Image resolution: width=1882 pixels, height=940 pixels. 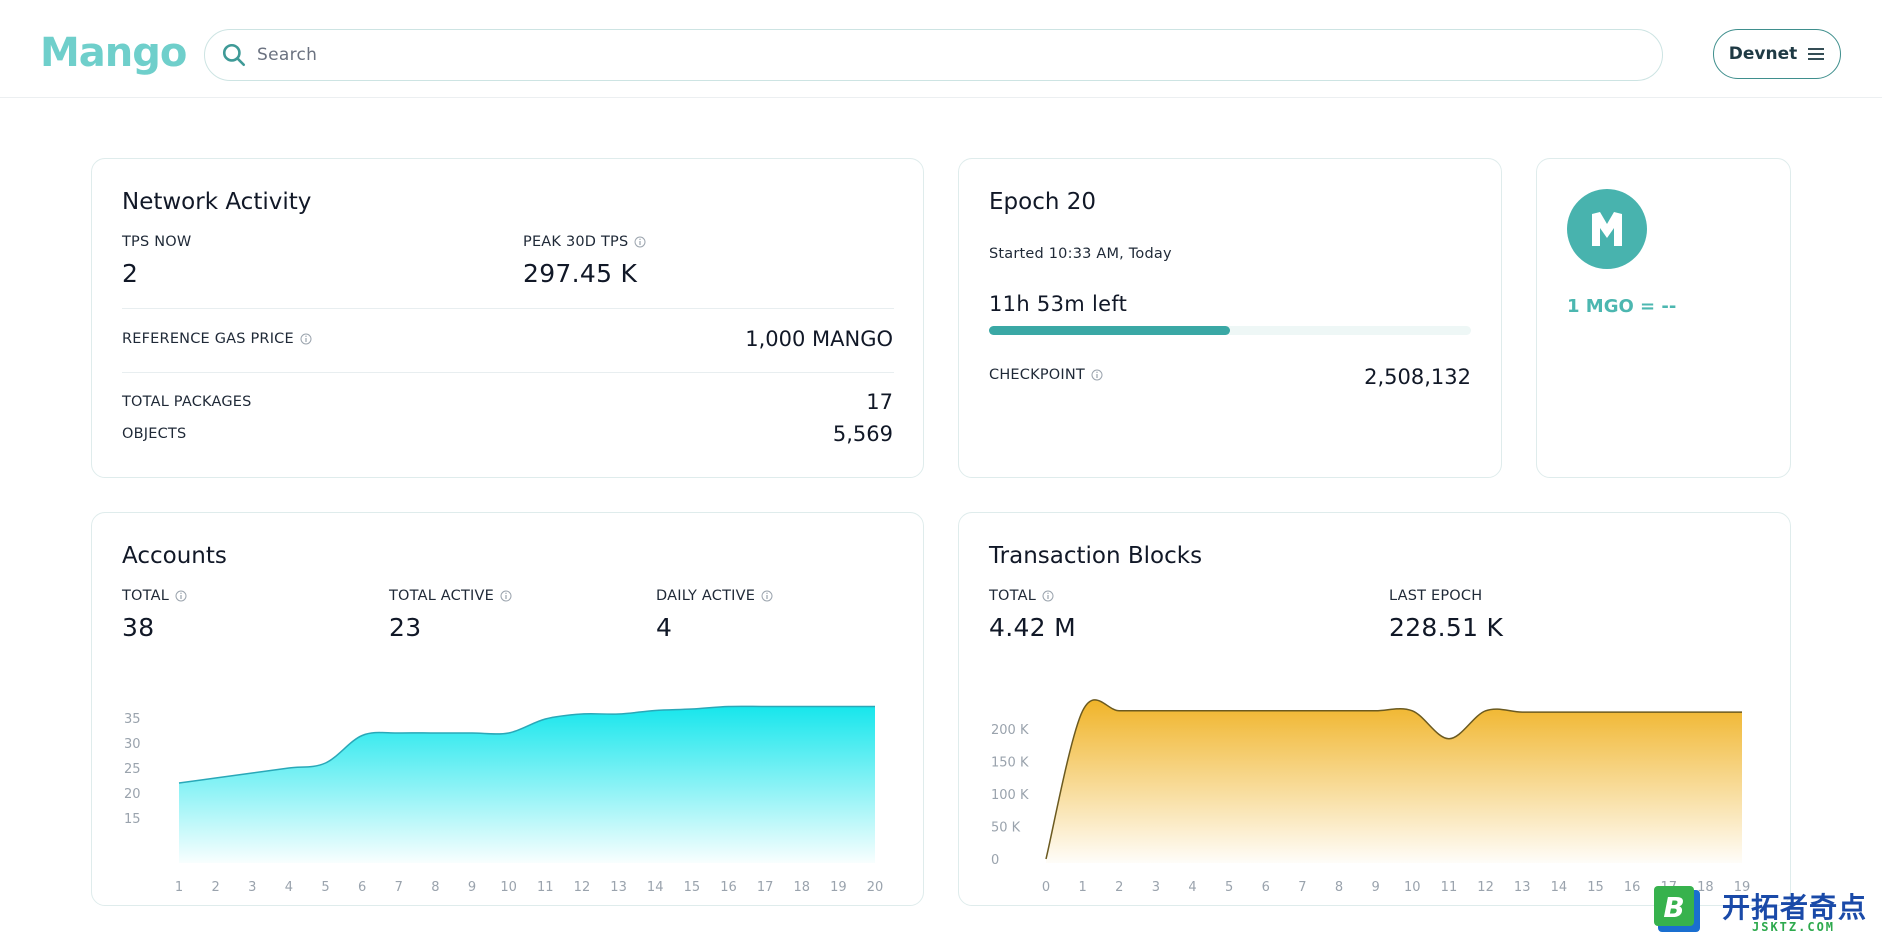 What do you see at coordinates (154, 434) in the screenshot?
I see `objects-label: OBJECTS` at bounding box center [154, 434].